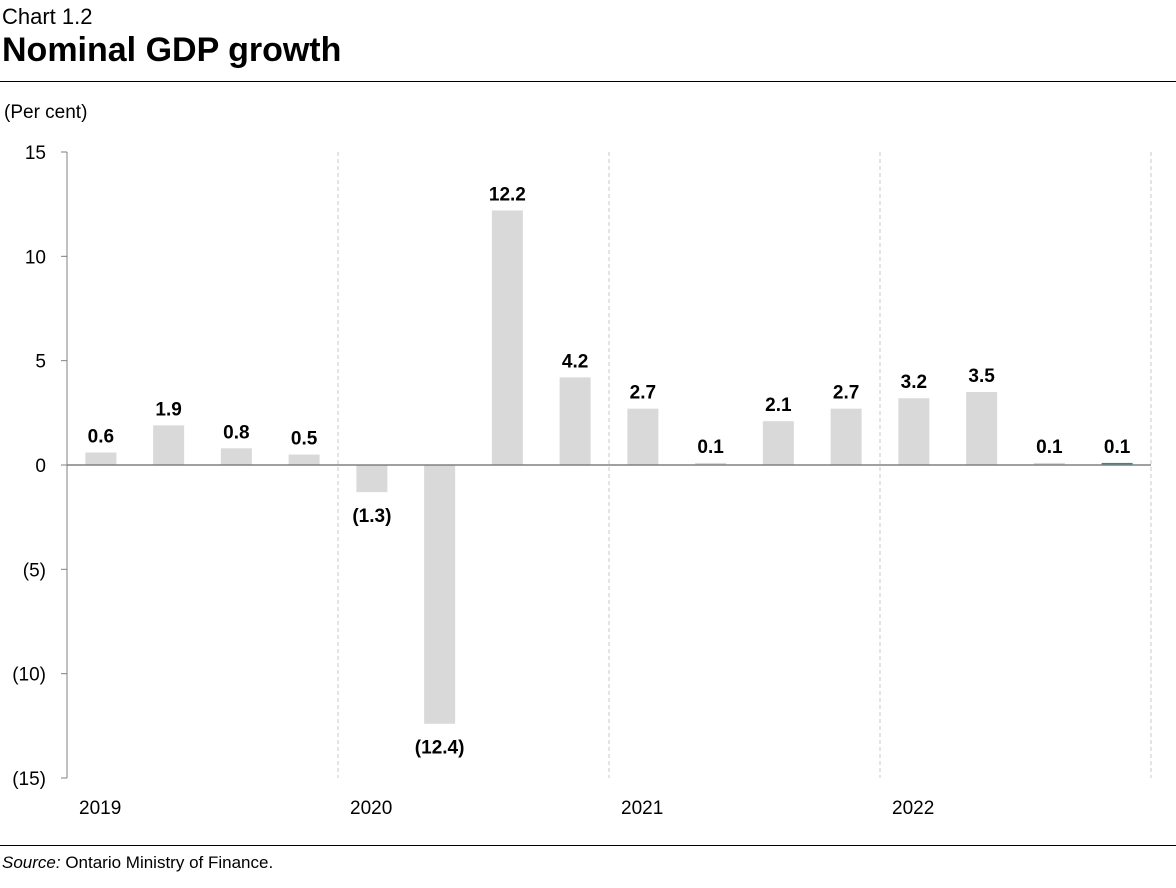 This screenshot has width=1176, height=888. What do you see at coordinates (172, 50) in the screenshot?
I see `chart-title: Nominal GDP growth` at bounding box center [172, 50].